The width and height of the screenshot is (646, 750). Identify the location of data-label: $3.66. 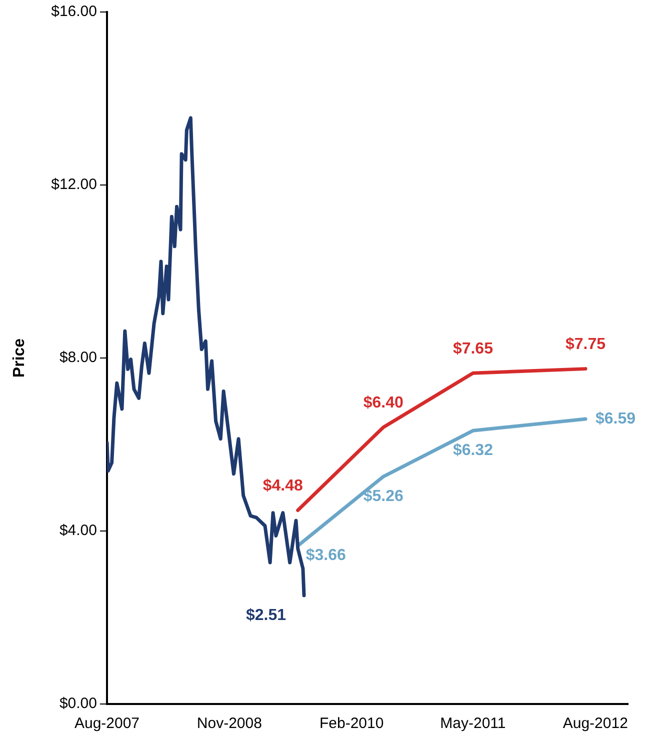
(326, 555).